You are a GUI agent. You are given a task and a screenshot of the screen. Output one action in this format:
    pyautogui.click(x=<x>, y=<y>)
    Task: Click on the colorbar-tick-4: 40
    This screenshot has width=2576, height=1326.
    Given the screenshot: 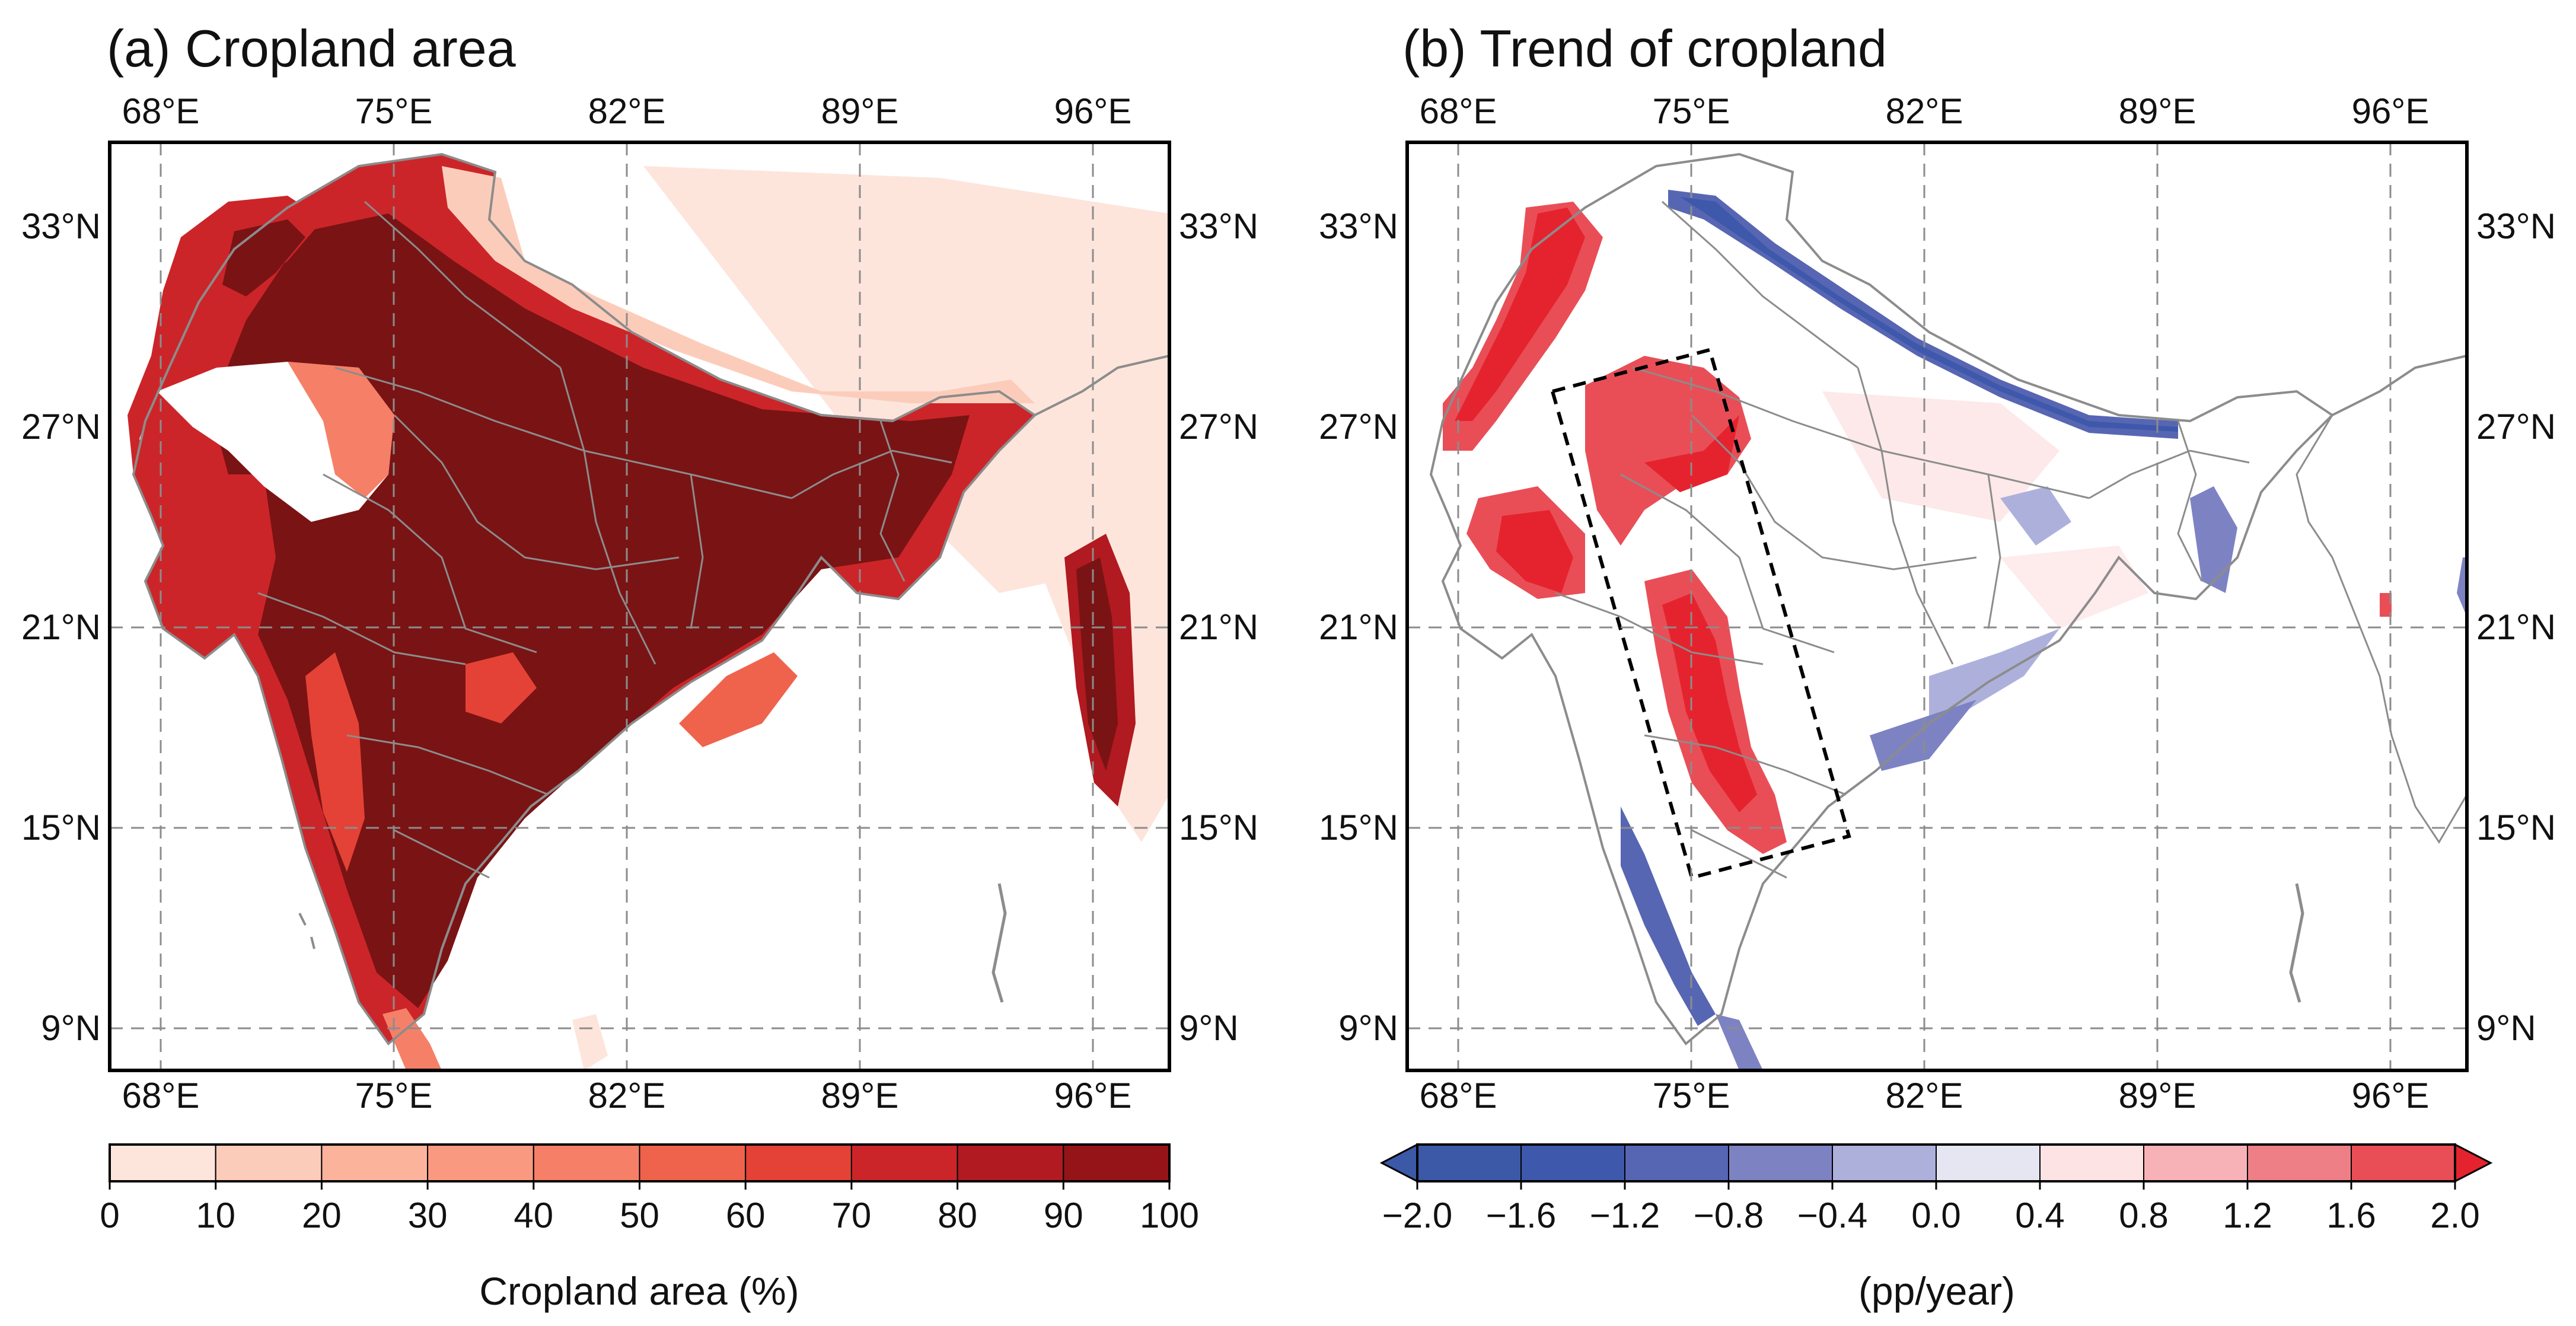 What is the action you would take?
    pyautogui.click(x=533, y=1215)
    